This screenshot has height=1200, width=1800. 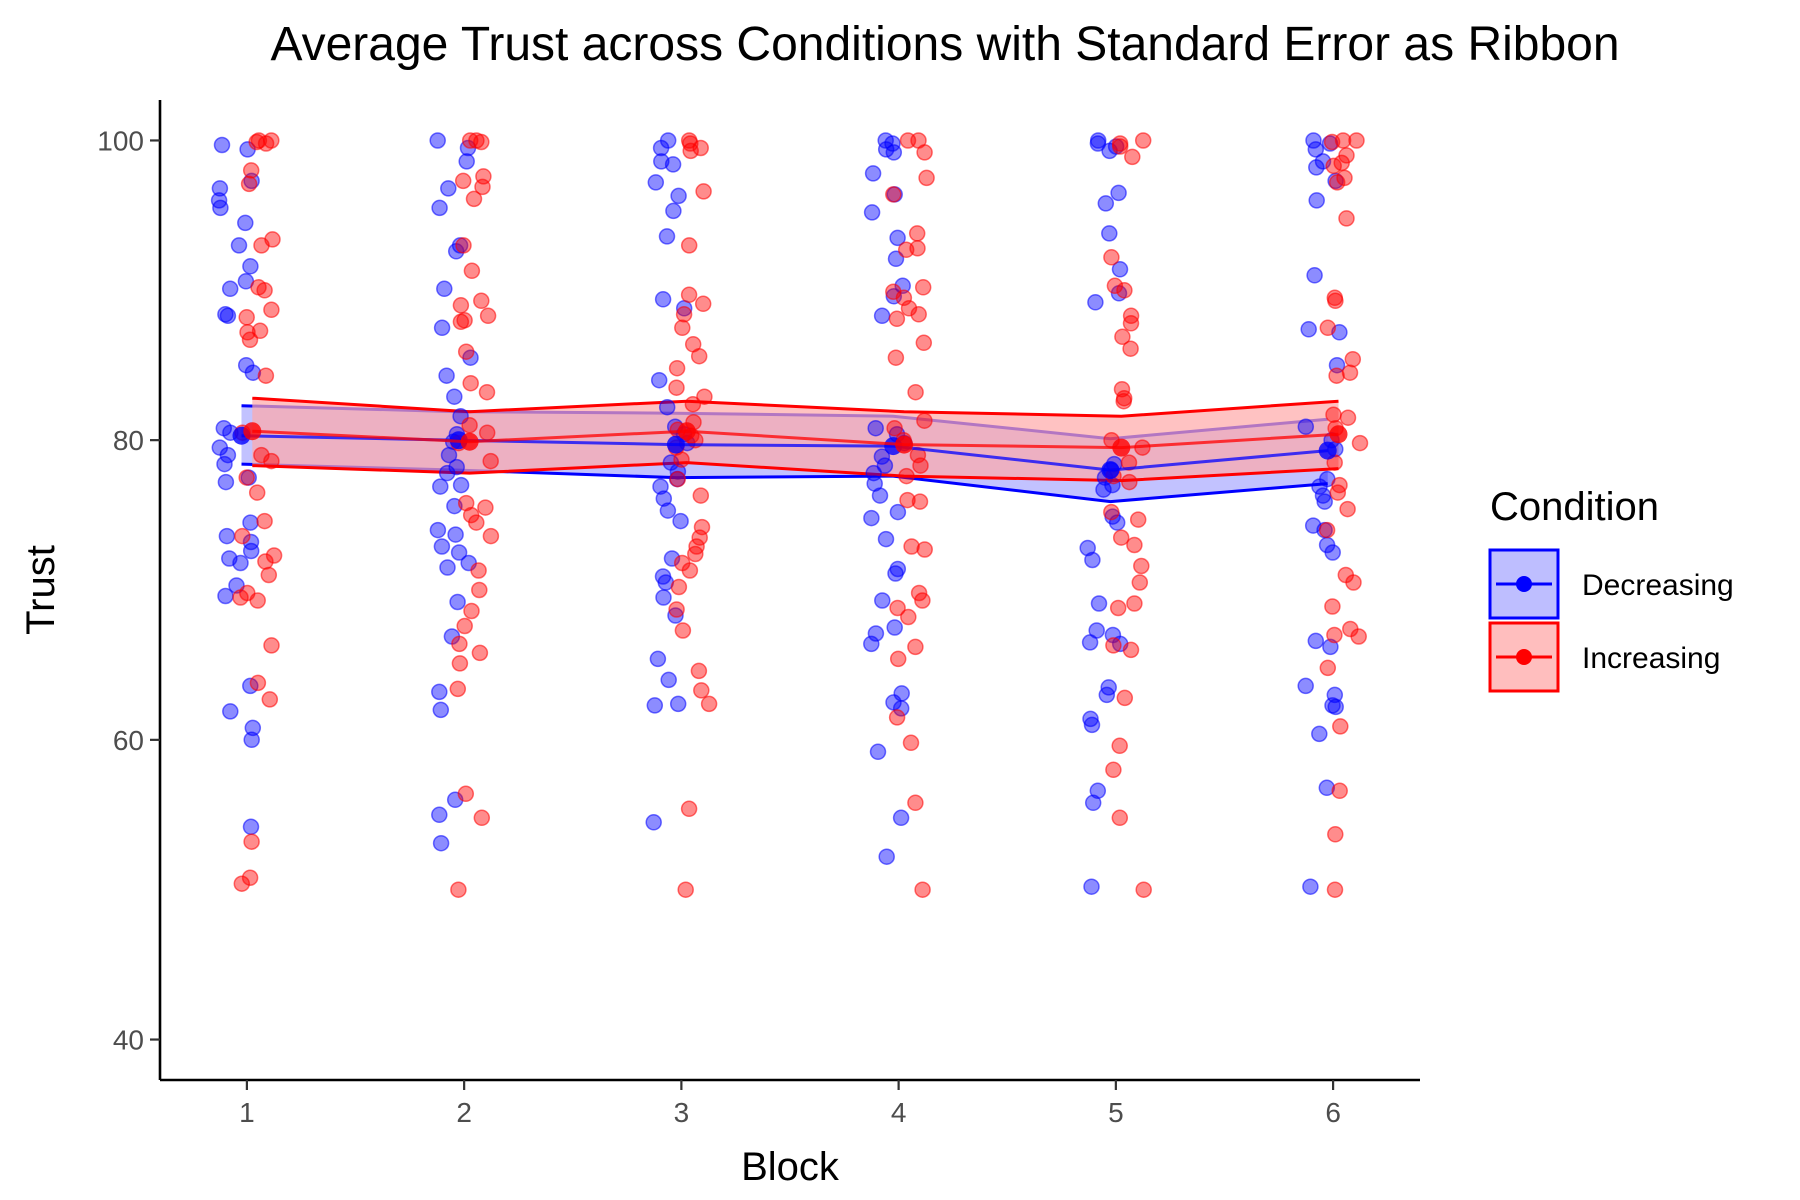 What do you see at coordinates (795, 472) in the screenshot?
I see `se-lower-line-increasing` at bounding box center [795, 472].